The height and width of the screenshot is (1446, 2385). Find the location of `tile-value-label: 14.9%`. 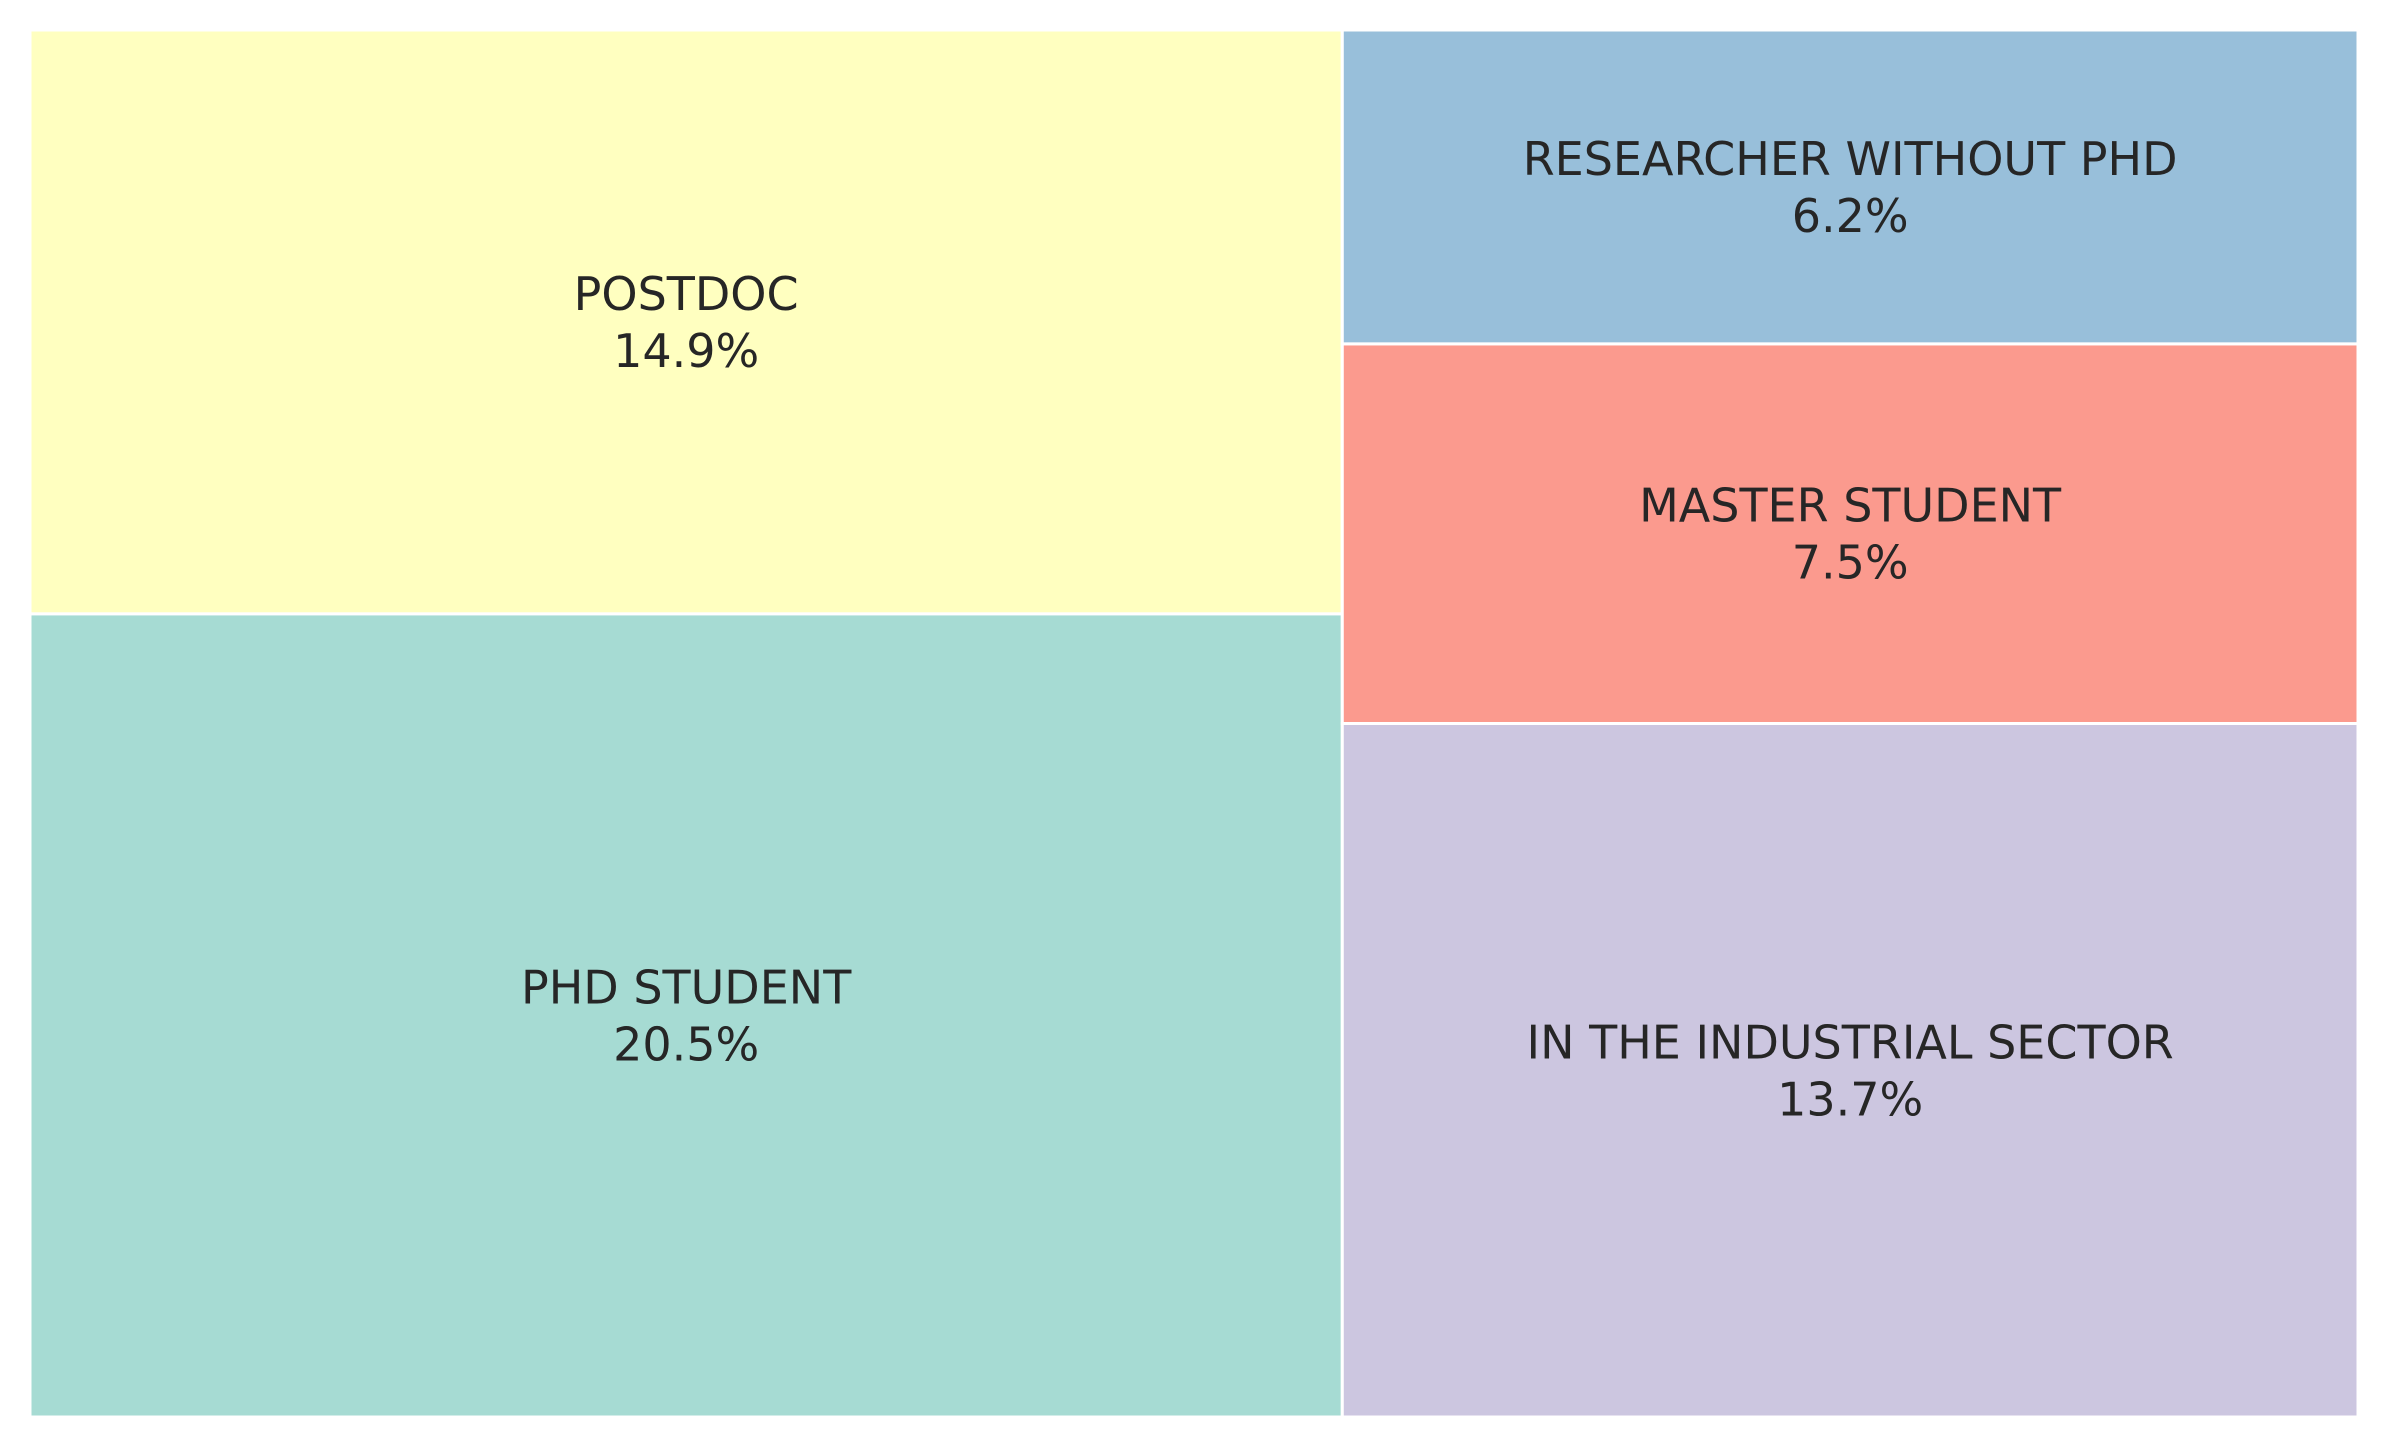

tile-value-label: 14.9% is located at coordinates (686, 351).